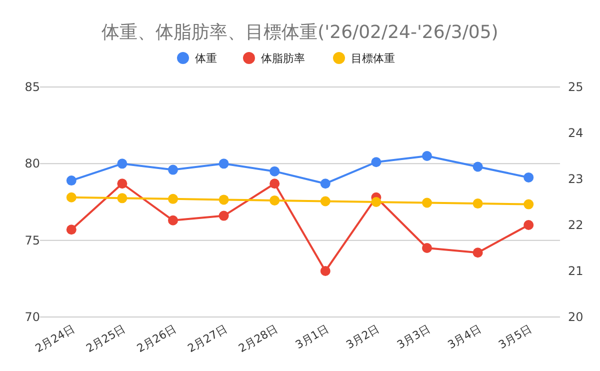 Image resolution: width=600 pixels, height=371 pixels. Describe the element at coordinates (258, 339) in the screenshot. I see `x-tick-label: 2月28日` at that location.